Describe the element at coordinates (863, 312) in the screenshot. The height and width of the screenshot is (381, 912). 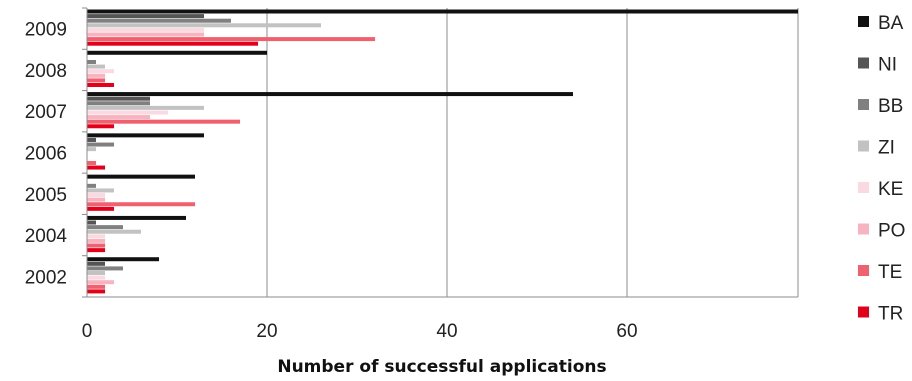
I see `legend-swatch-tr` at that location.